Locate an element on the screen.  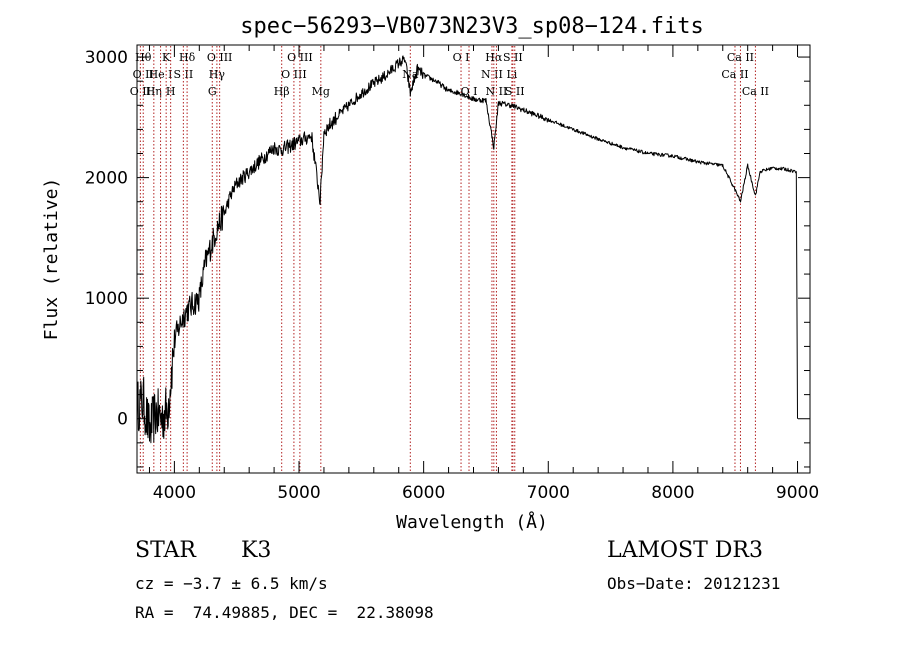
line-label-26-0: Ca II is located at coordinates (755, 91).